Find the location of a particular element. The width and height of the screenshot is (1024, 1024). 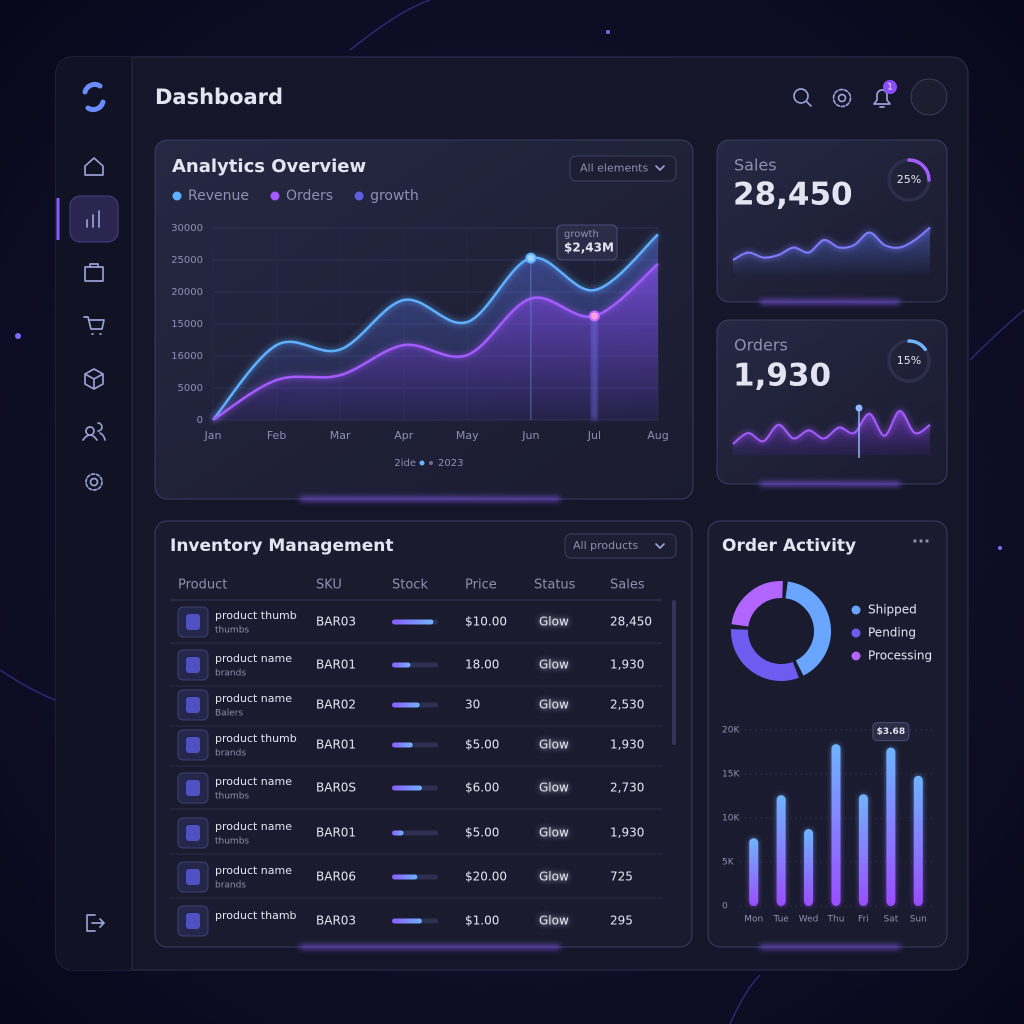

x-tick-label: Jan is located at coordinates (213, 435).